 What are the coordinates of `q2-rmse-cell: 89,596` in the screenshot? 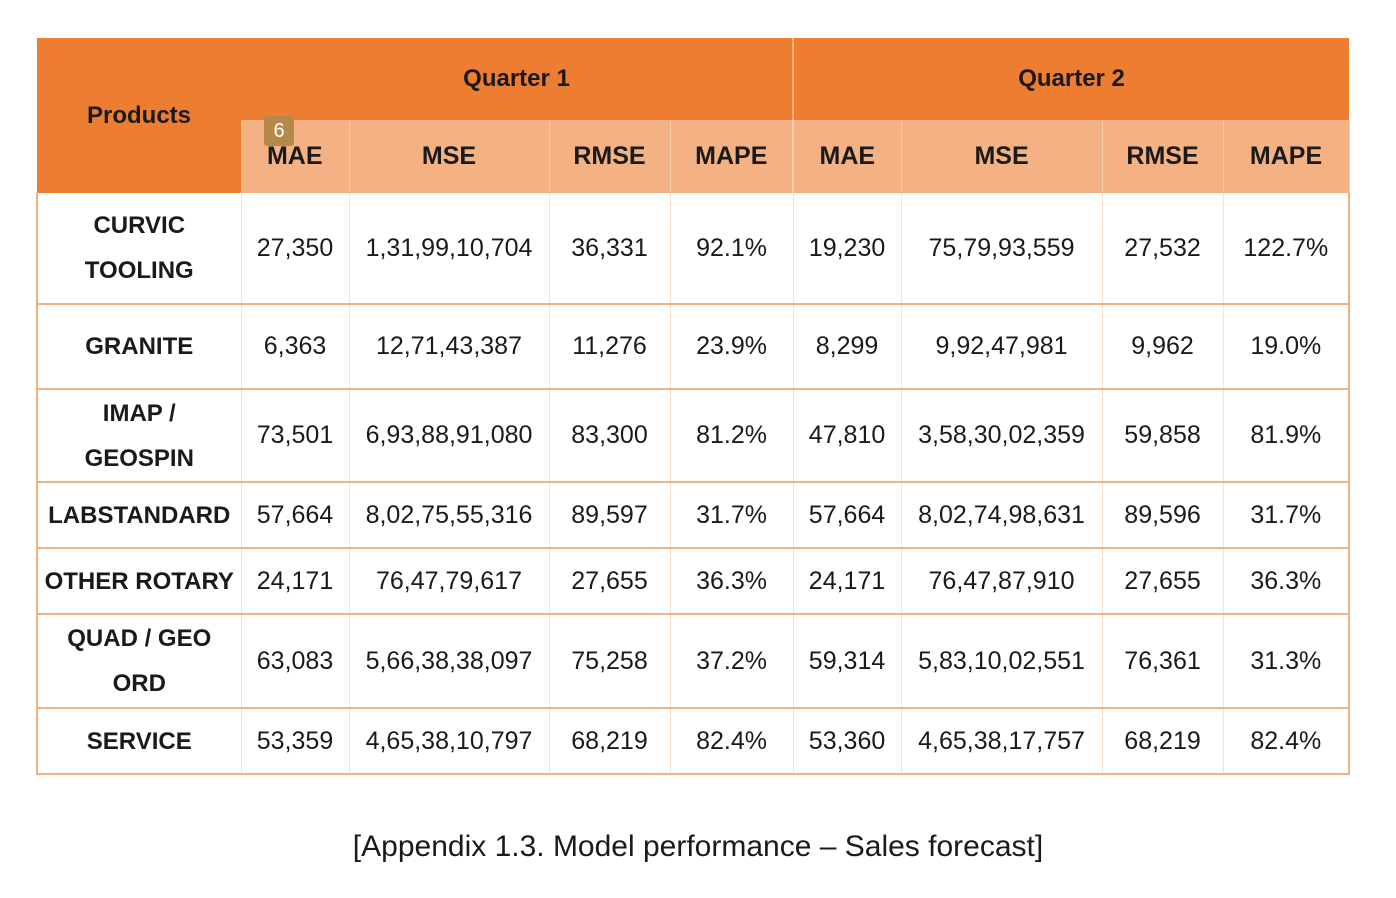 It's located at (1163, 515).